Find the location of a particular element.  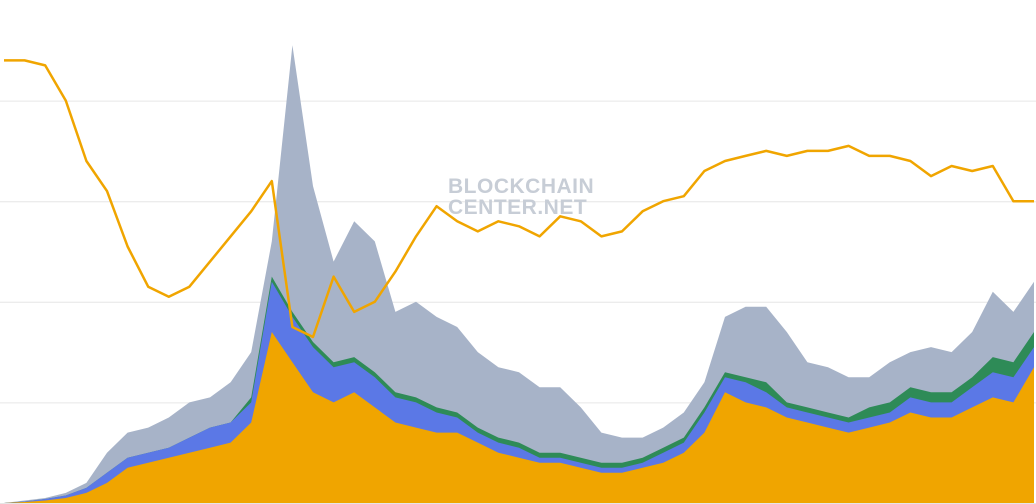

watermark: BLOCKCHAIN CENTER.NET is located at coordinates (521, 197).